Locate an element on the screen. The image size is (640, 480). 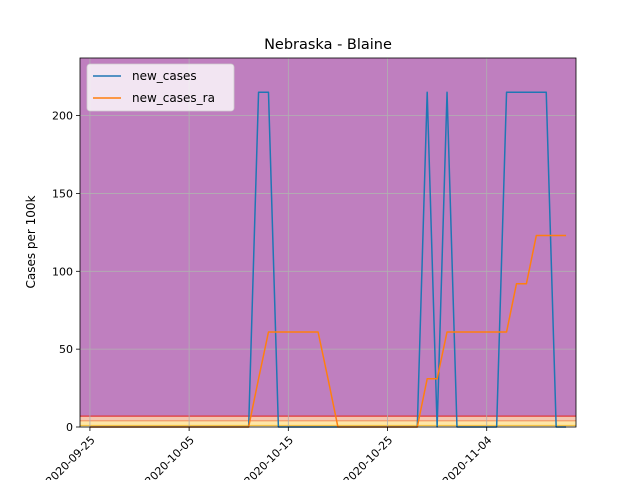
legend-box is located at coordinates (160, 87).